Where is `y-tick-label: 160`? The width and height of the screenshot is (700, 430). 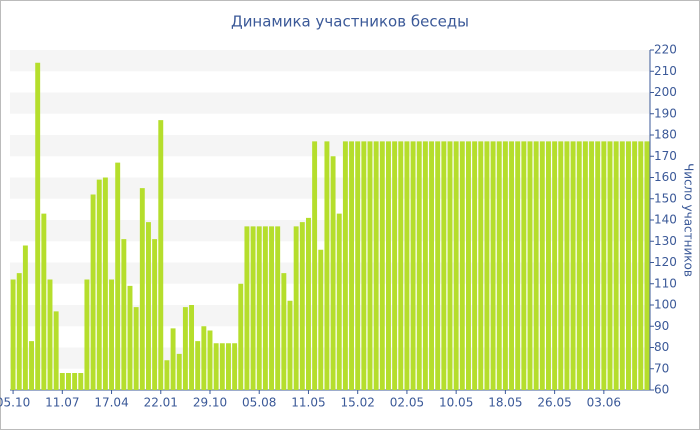
y-tick-label: 160 is located at coordinates (665, 177).